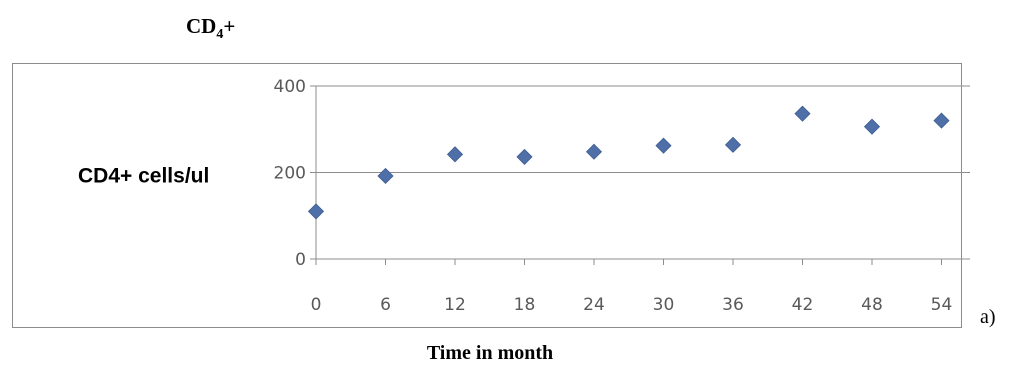 The image size is (1020, 372). Describe the element at coordinates (490, 353) in the screenshot. I see `x-axis-label: Time in month` at that location.